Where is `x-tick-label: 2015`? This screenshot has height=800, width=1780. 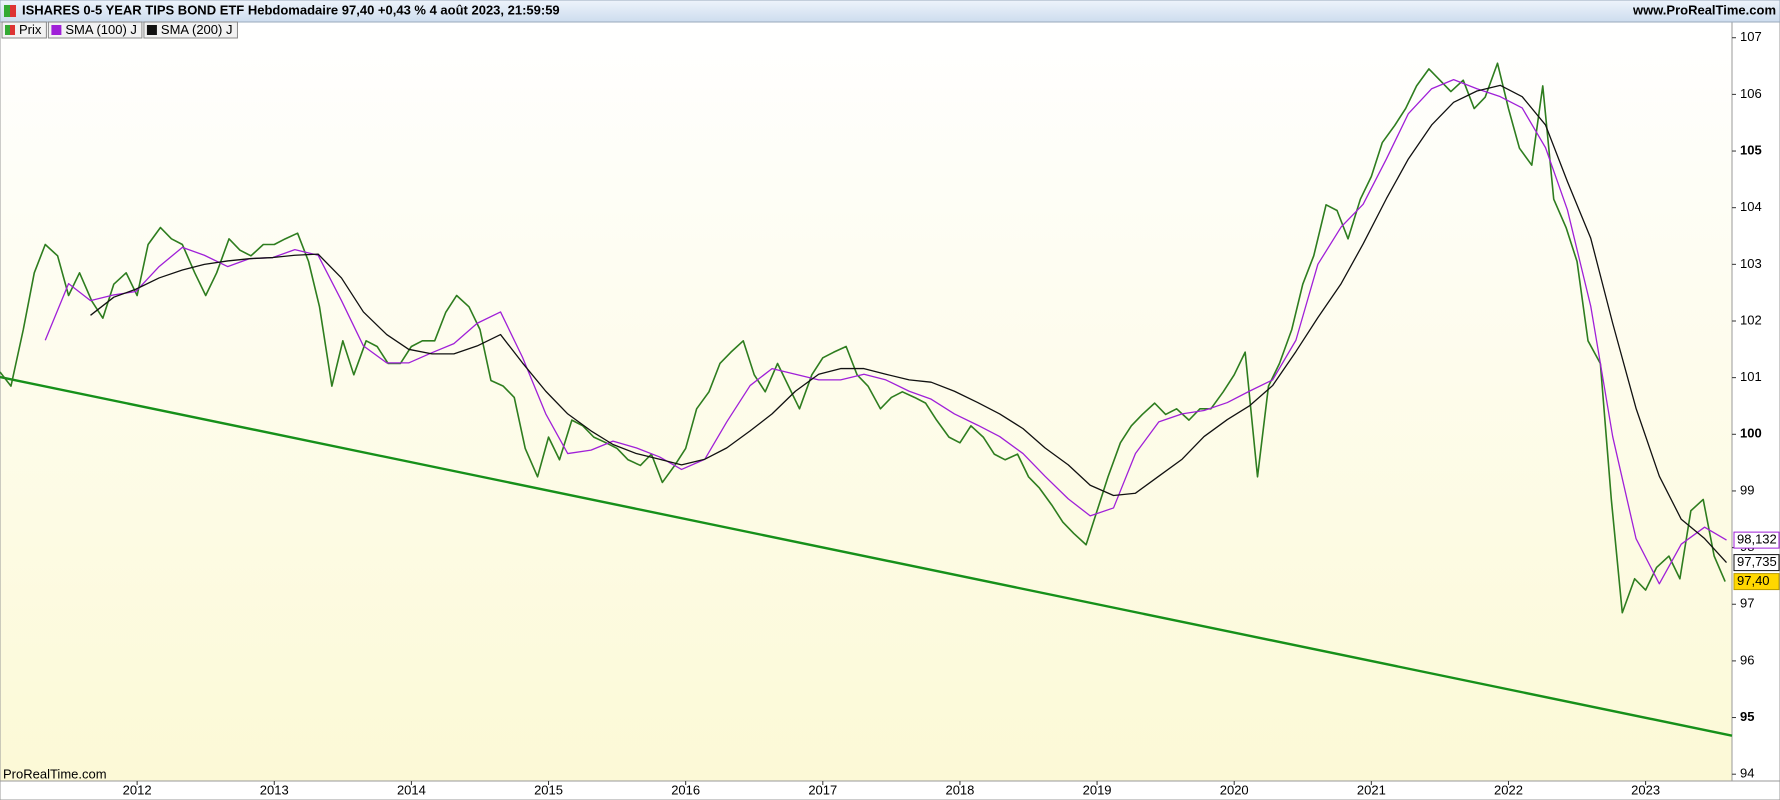
x-tick-label: 2015 is located at coordinates (548, 789).